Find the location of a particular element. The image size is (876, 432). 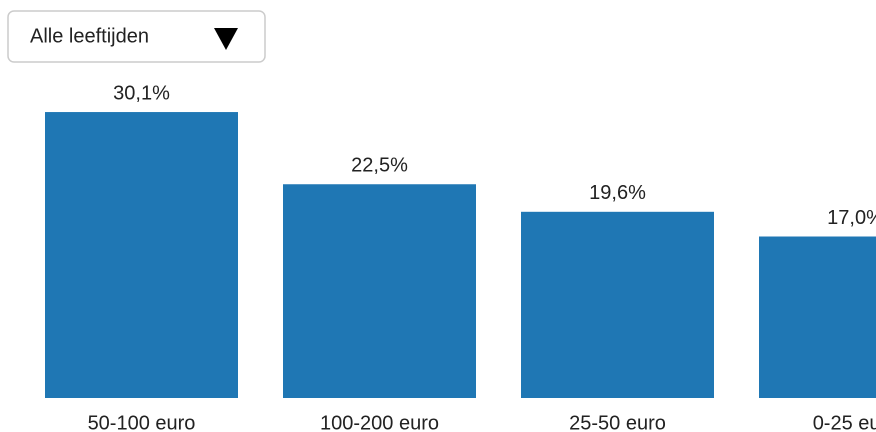

x-tick-label: 50-100 euro is located at coordinates (142, 422).